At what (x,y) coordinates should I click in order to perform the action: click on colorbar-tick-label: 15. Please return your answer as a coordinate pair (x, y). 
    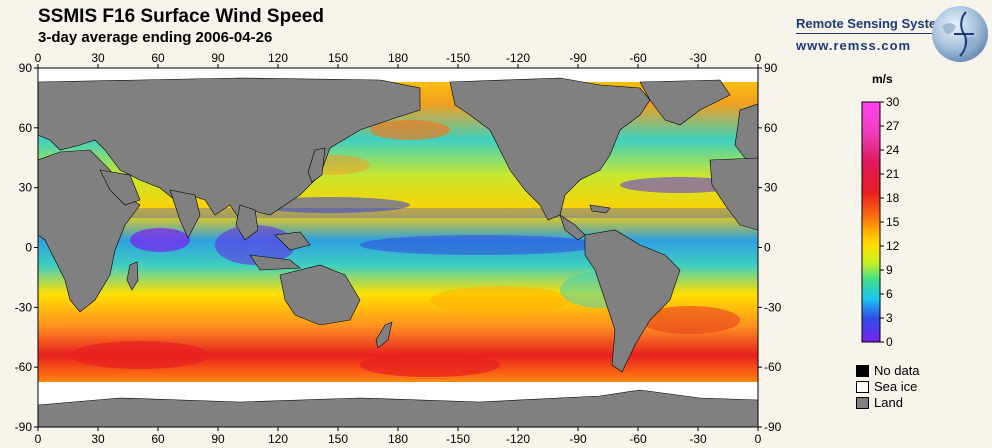
    Looking at the image, I should click on (893, 222).